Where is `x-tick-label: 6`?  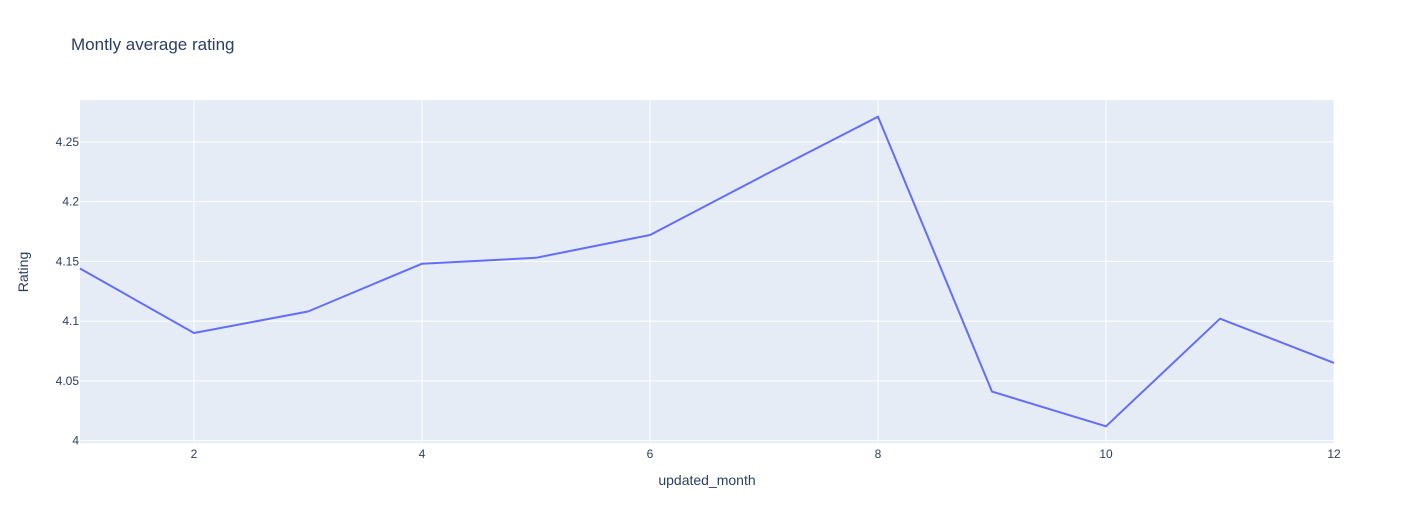
x-tick-label: 6 is located at coordinates (650, 454).